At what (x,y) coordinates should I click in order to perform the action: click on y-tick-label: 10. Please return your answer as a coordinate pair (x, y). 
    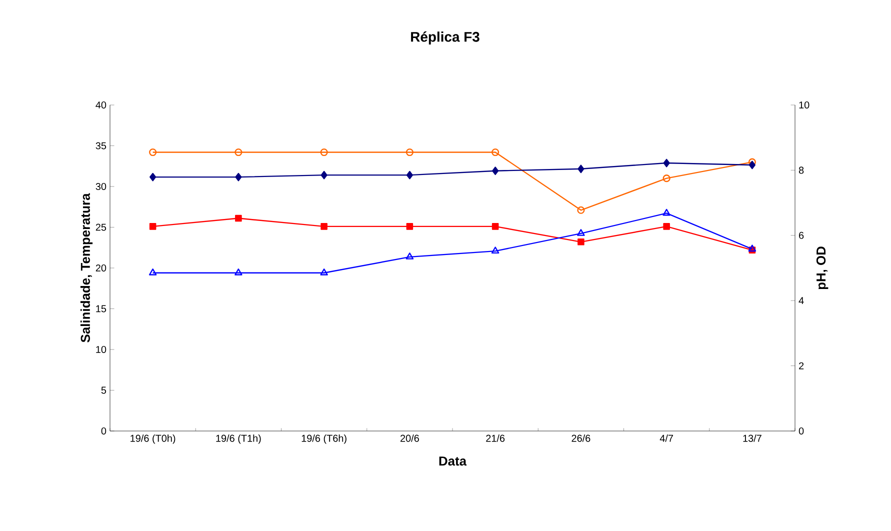
    Looking at the image, I should click on (101, 350).